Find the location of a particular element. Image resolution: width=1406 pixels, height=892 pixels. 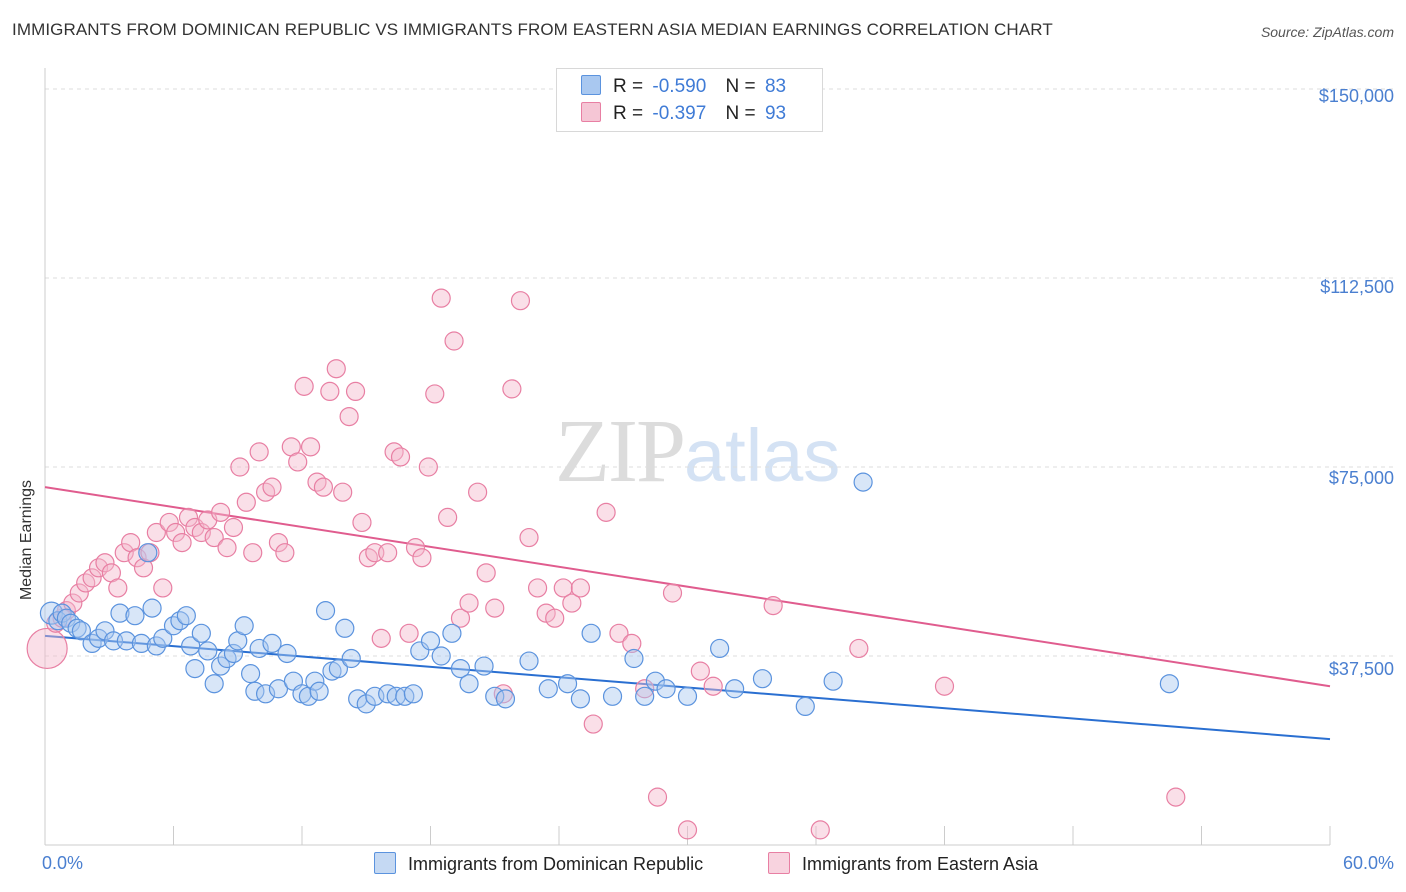

y-axis-label: Median Earnings is located at coordinates (26, 540).